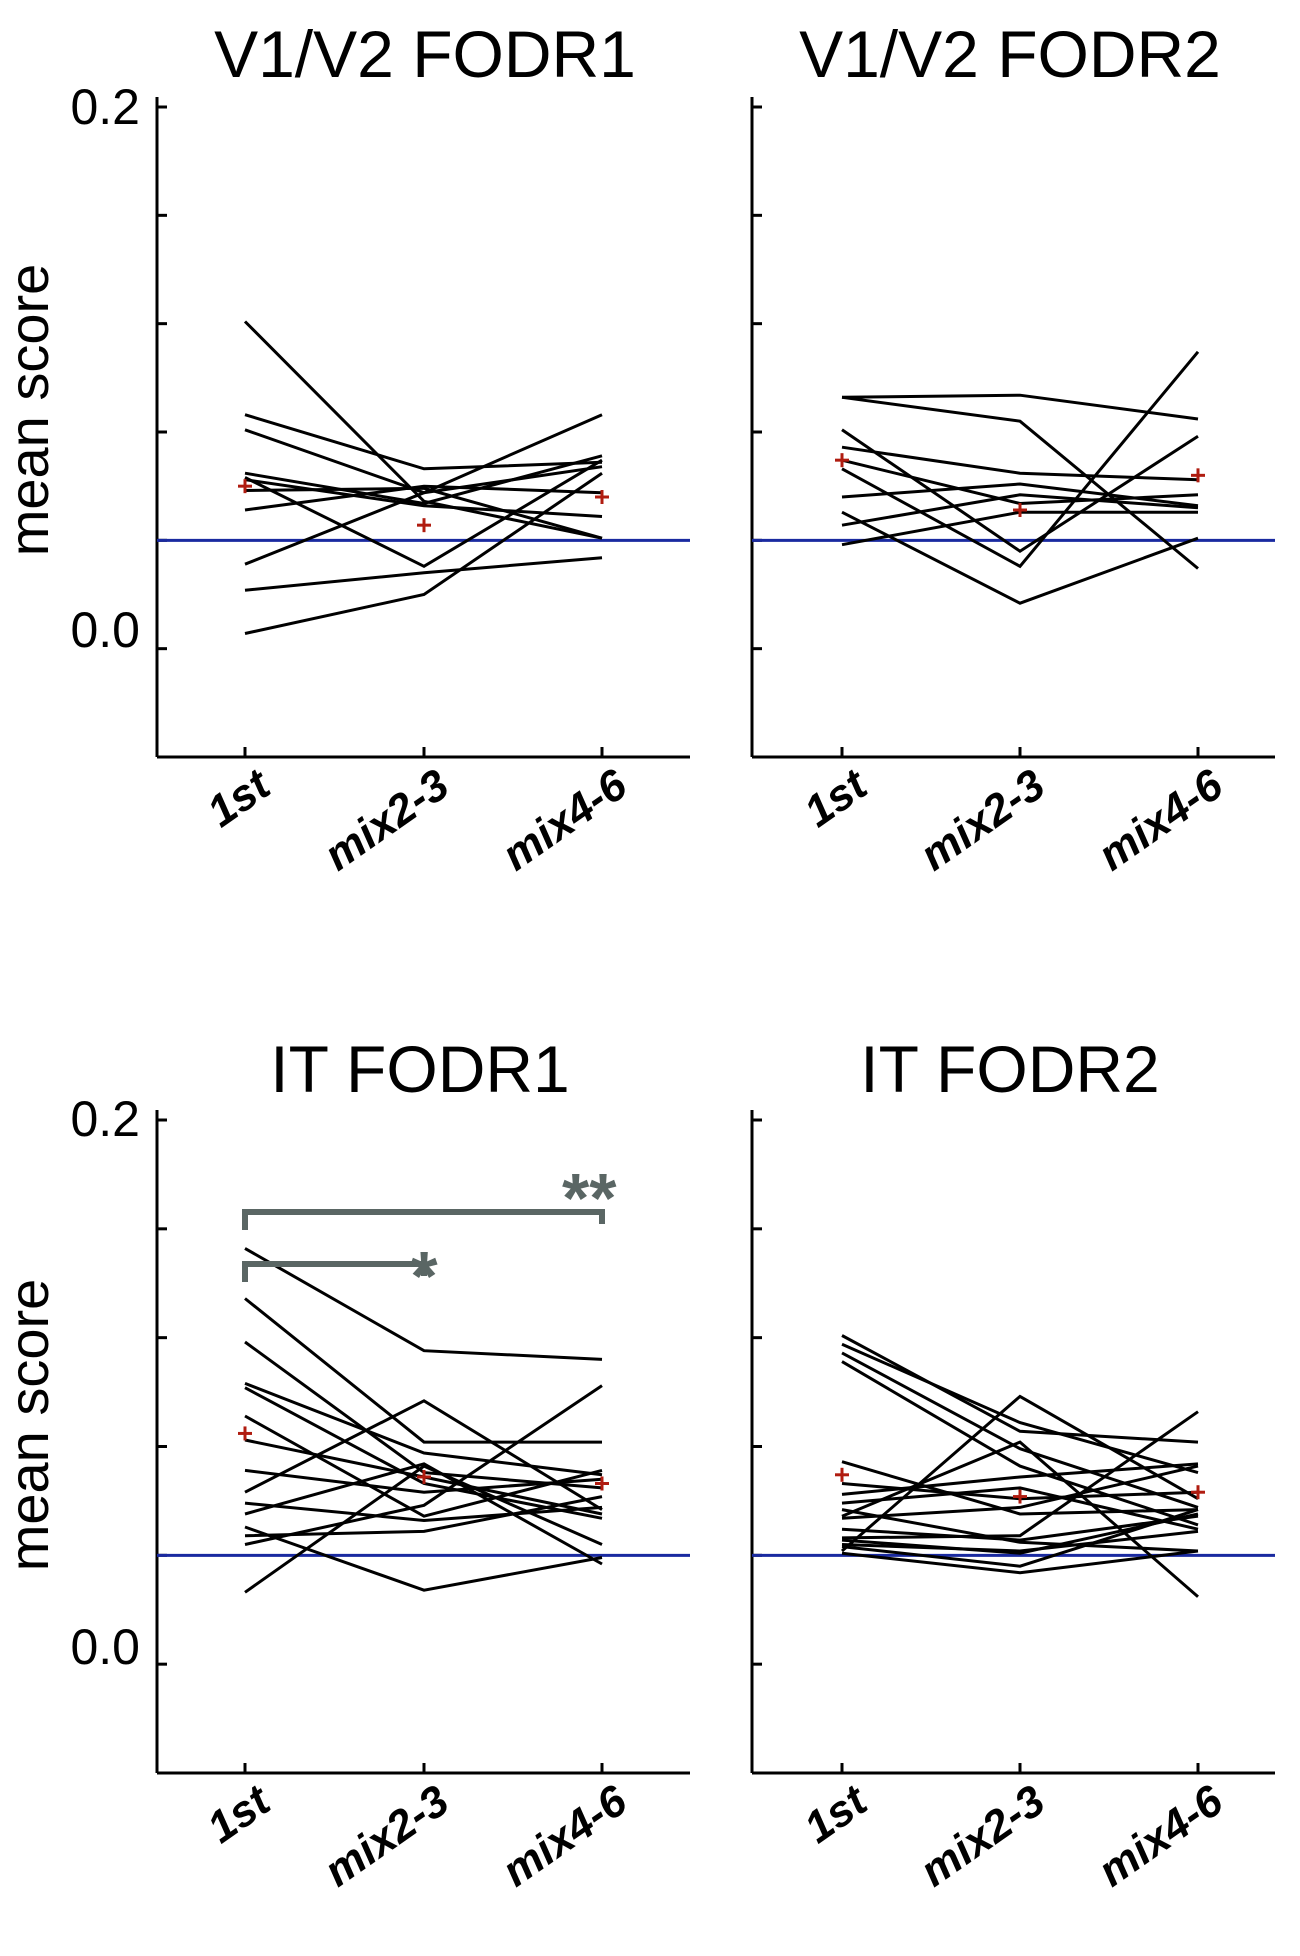 This screenshot has height=1956, width=1300. I want to click on panel-title: V1/V2 FODR2, so click(1010, 54).